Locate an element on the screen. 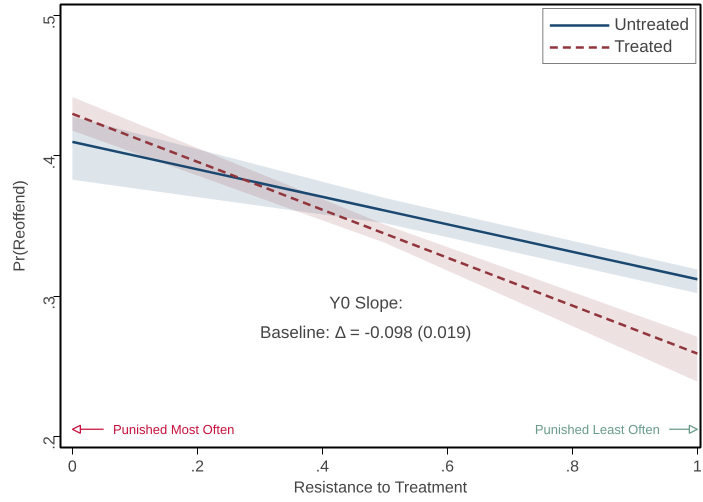  x-tick-label: .8 is located at coordinates (573, 467).